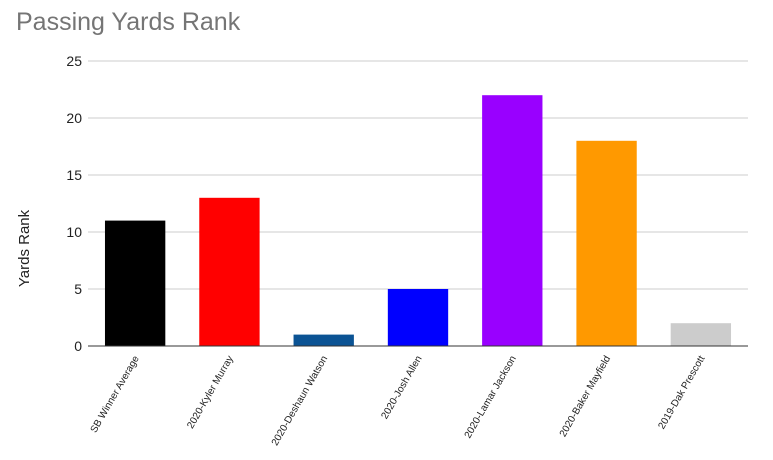 This screenshot has width=773, height=460. What do you see at coordinates (78, 346) in the screenshot?
I see `y-tick-label: 0` at bounding box center [78, 346].